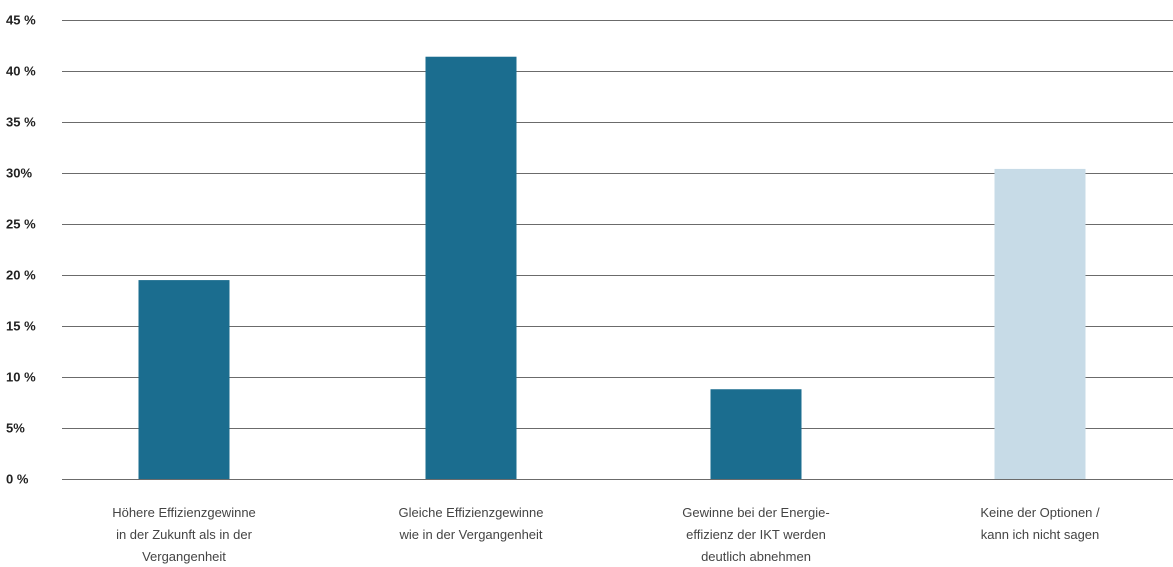 The height and width of the screenshot is (567, 1173). Describe the element at coordinates (184, 556) in the screenshot. I see `x-category-label-line: Vergangenheit` at that location.